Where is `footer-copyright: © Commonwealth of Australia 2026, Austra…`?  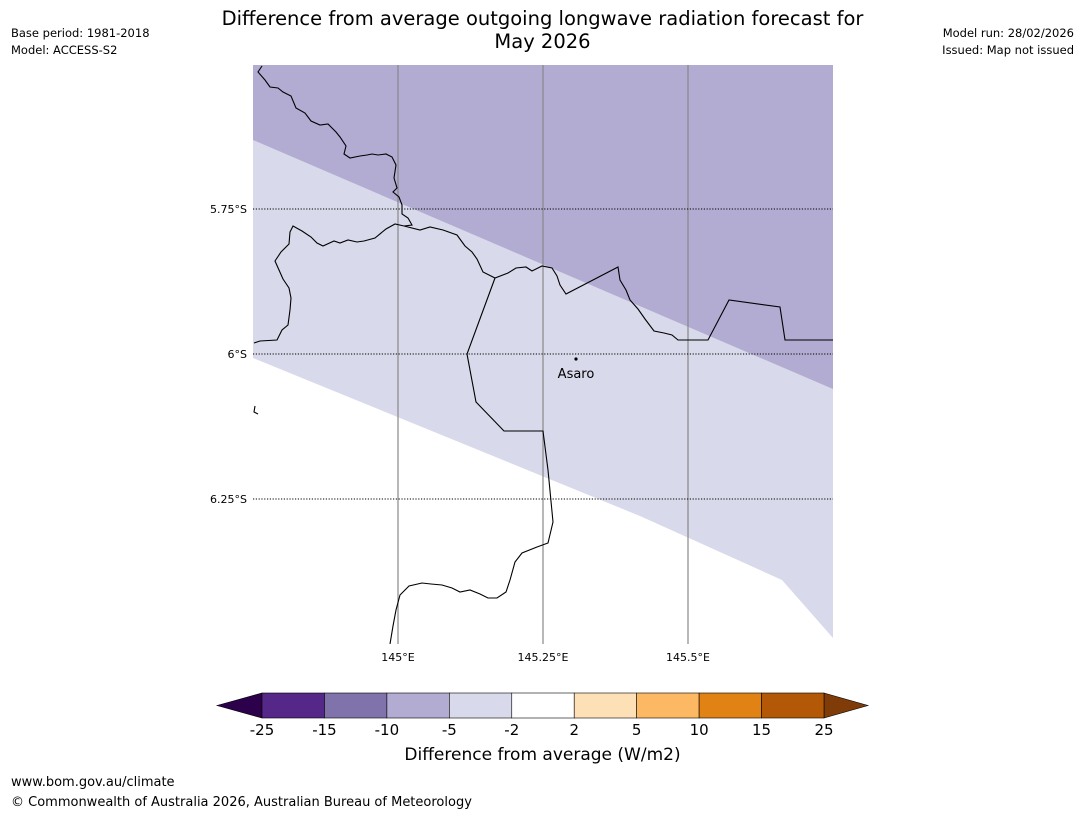
footer-copyright: © Commonwealth of Australia 2026, Austra… is located at coordinates (241, 802).